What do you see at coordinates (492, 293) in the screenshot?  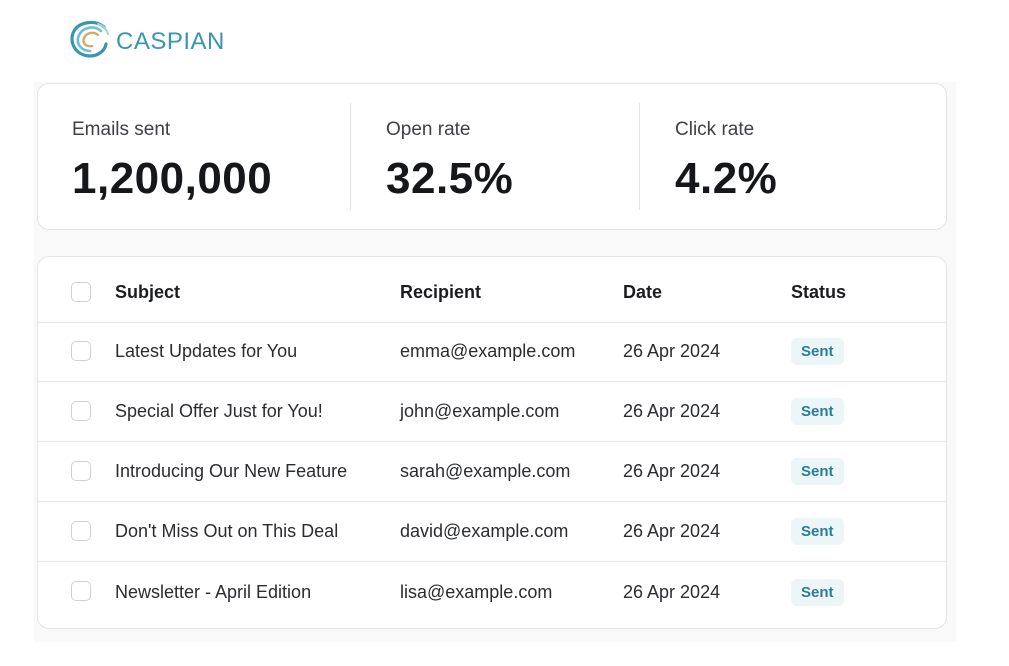 I see `table-header-row: Subject Recipient Date Status` at bounding box center [492, 293].